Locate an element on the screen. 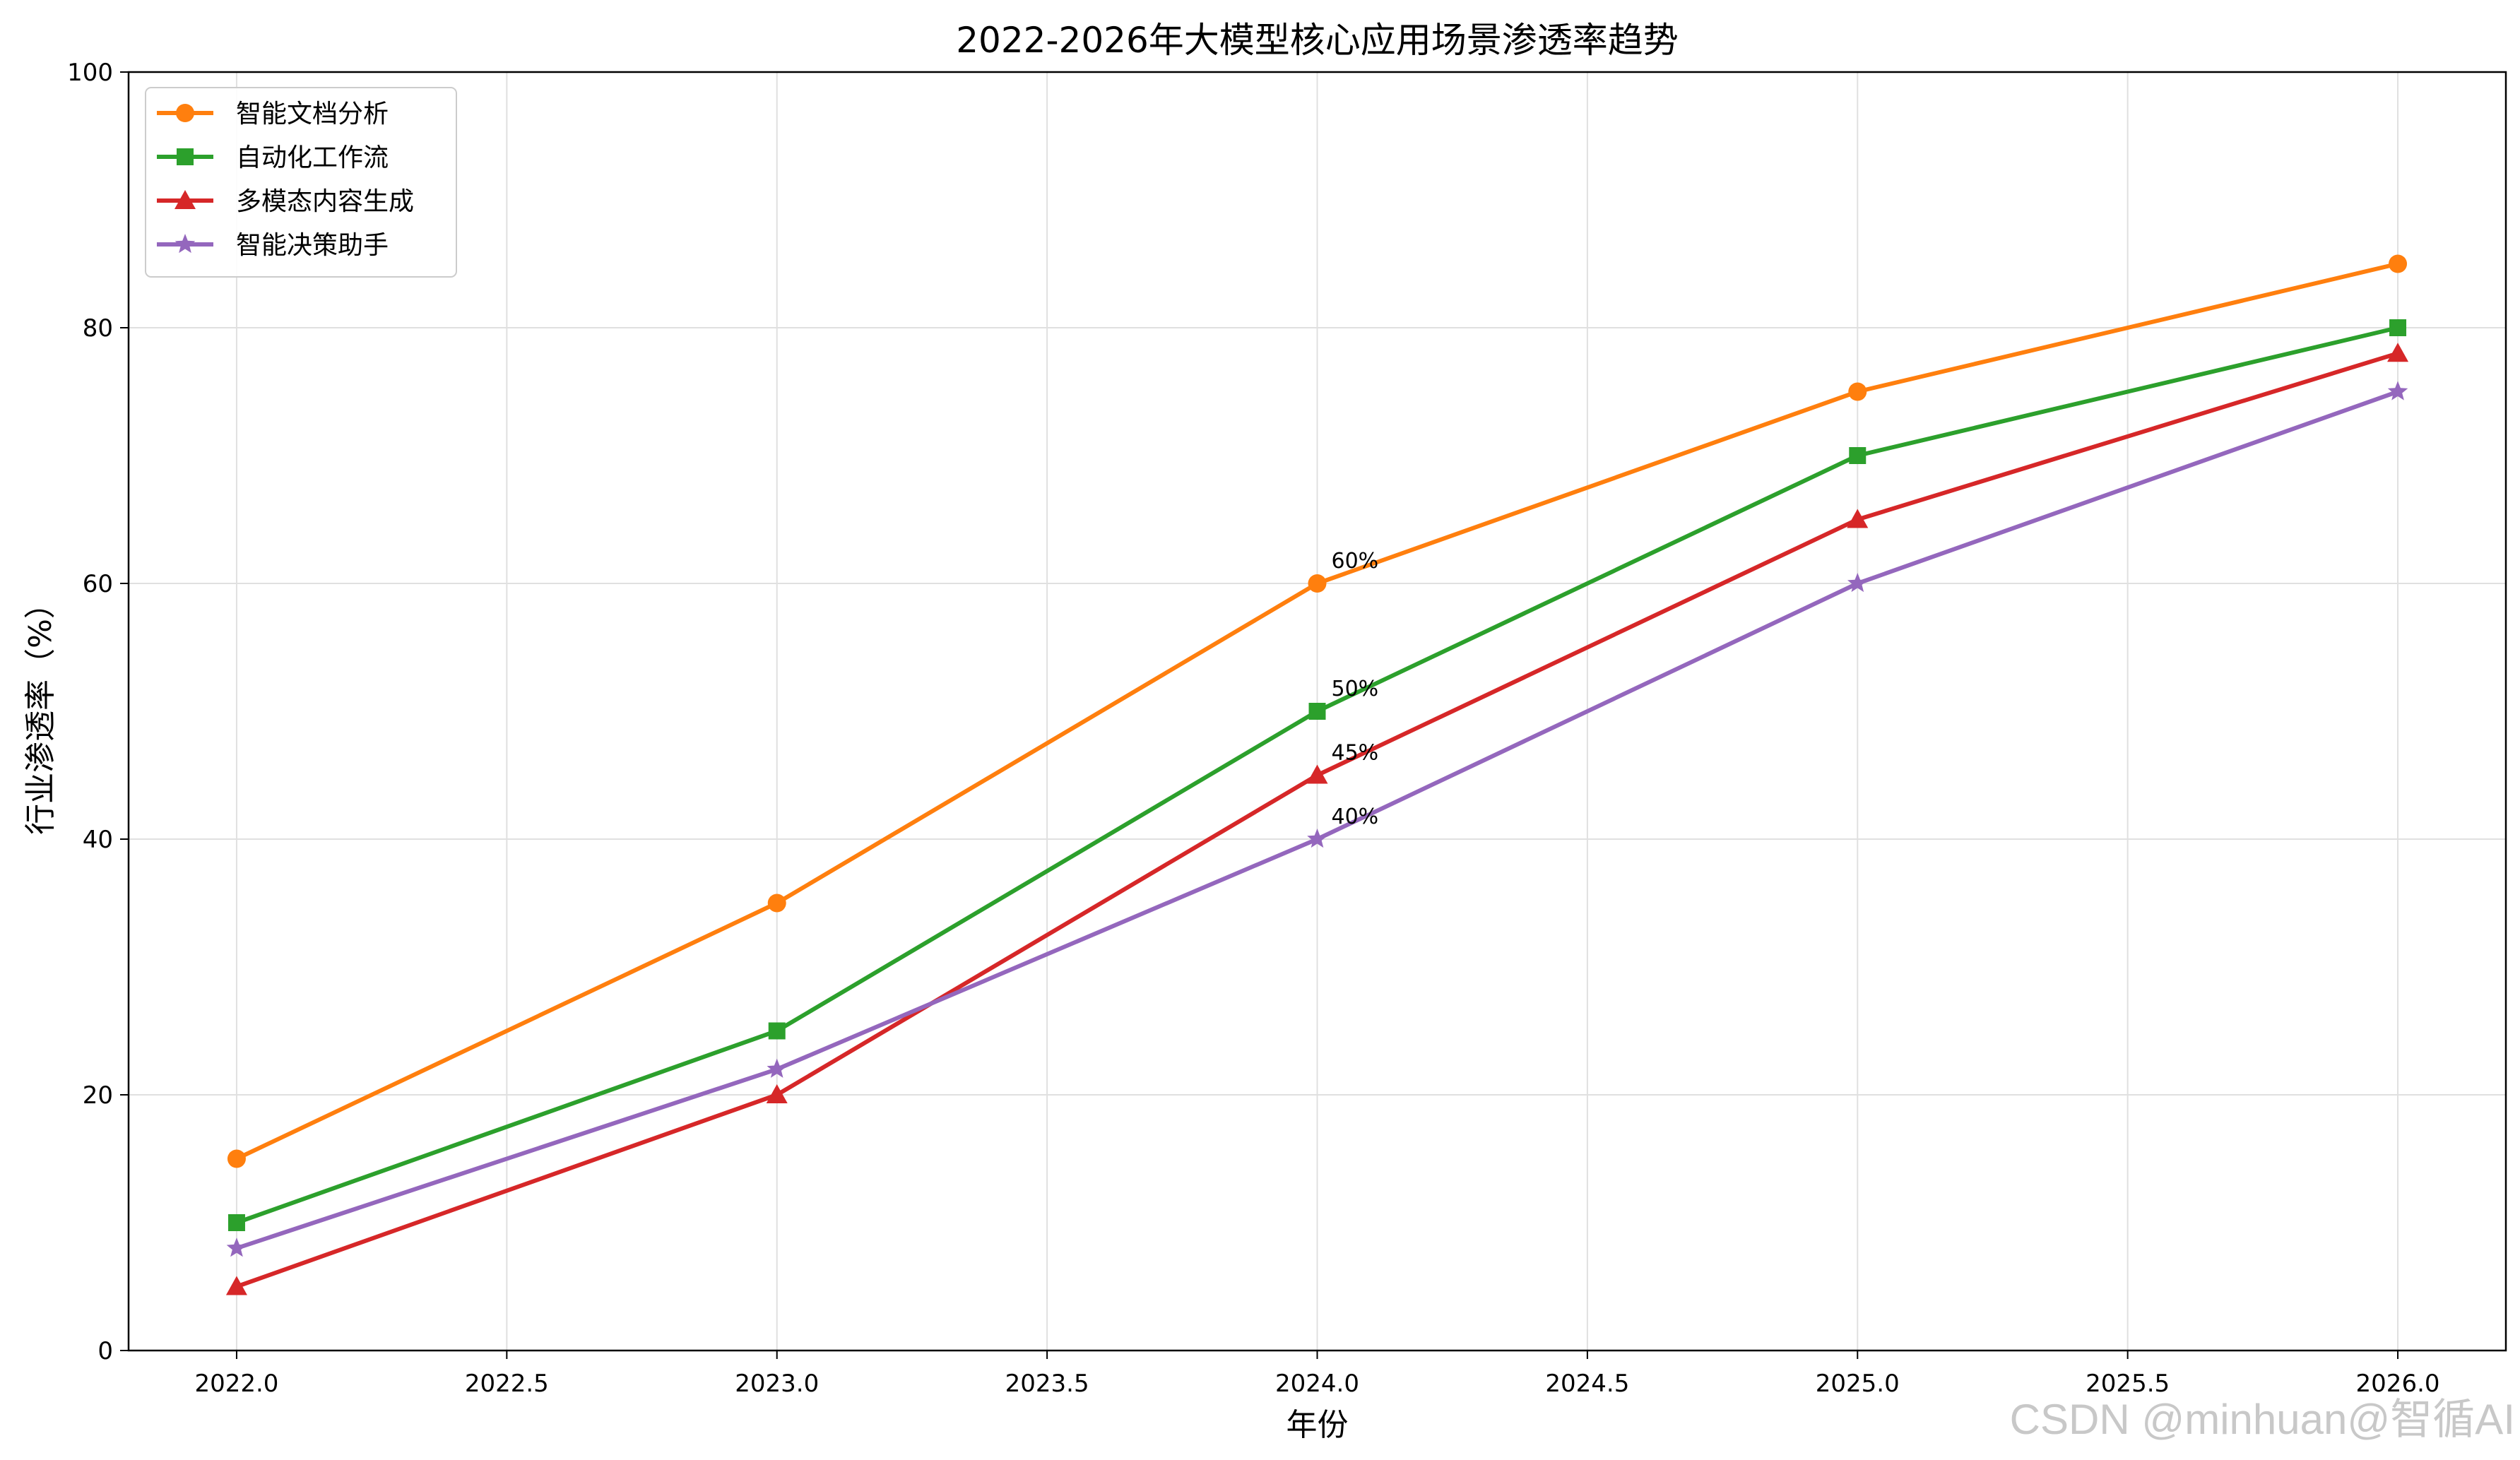 The height and width of the screenshot is (1460, 2520). data-label: 50% is located at coordinates (1355, 689).